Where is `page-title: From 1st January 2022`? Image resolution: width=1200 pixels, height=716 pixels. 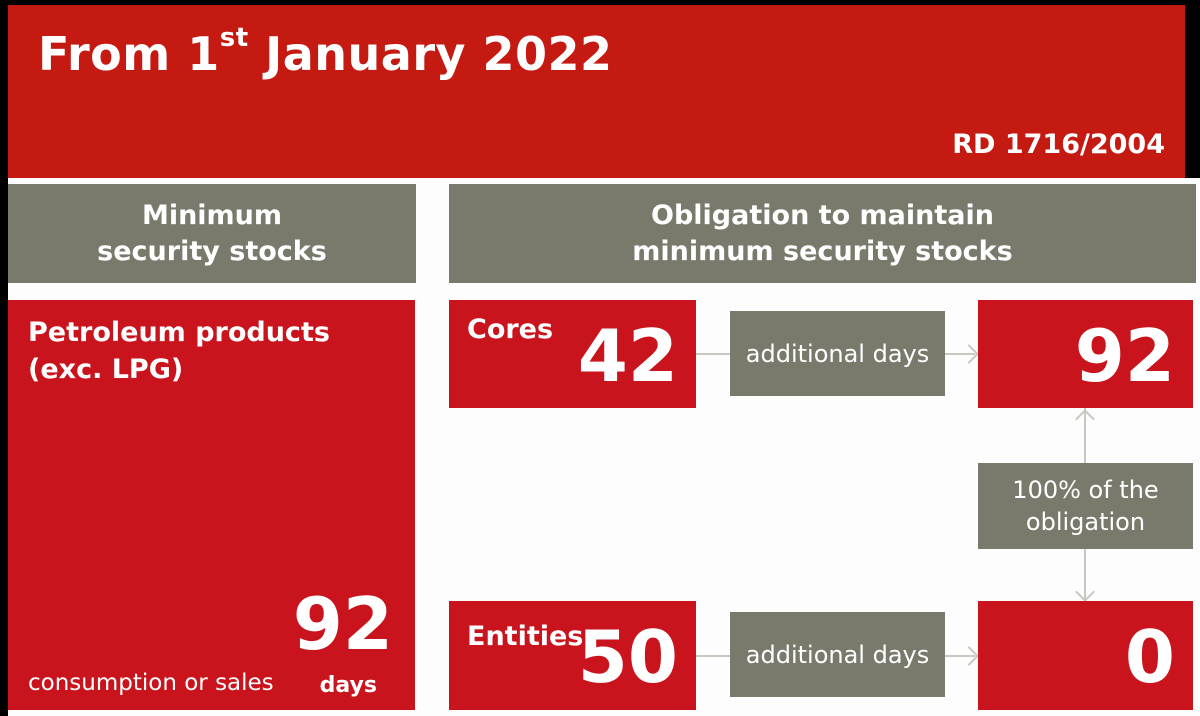 page-title: From 1st January 2022 is located at coordinates (325, 52).